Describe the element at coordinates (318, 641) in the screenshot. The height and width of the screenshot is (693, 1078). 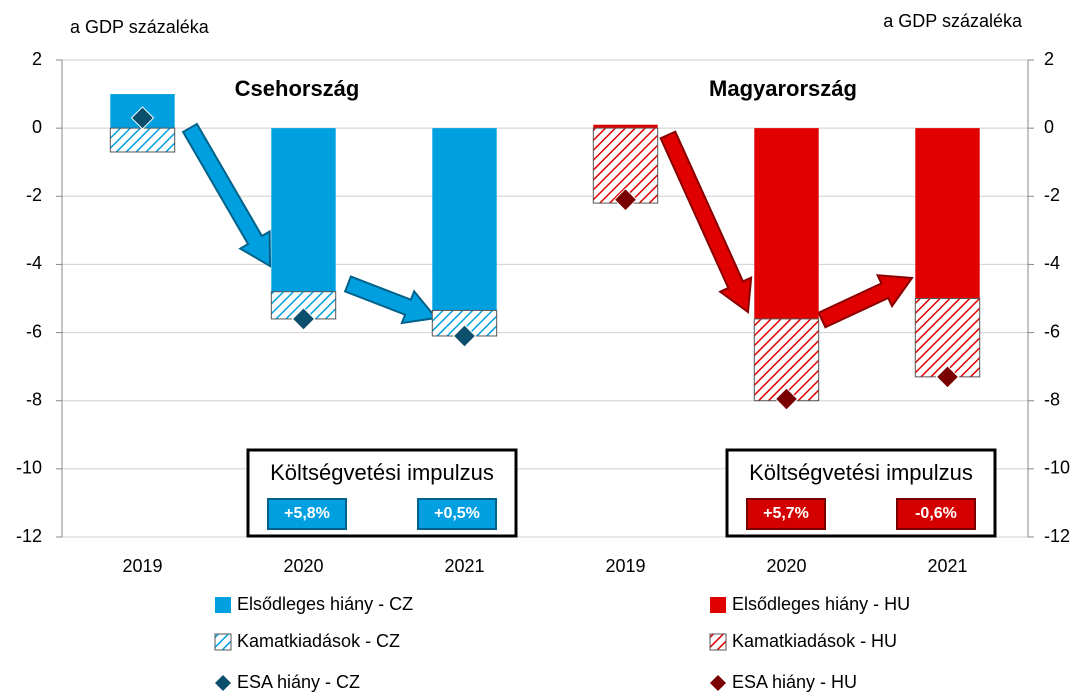
I see `legend-label: Kamatkiadások - CZ` at that location.